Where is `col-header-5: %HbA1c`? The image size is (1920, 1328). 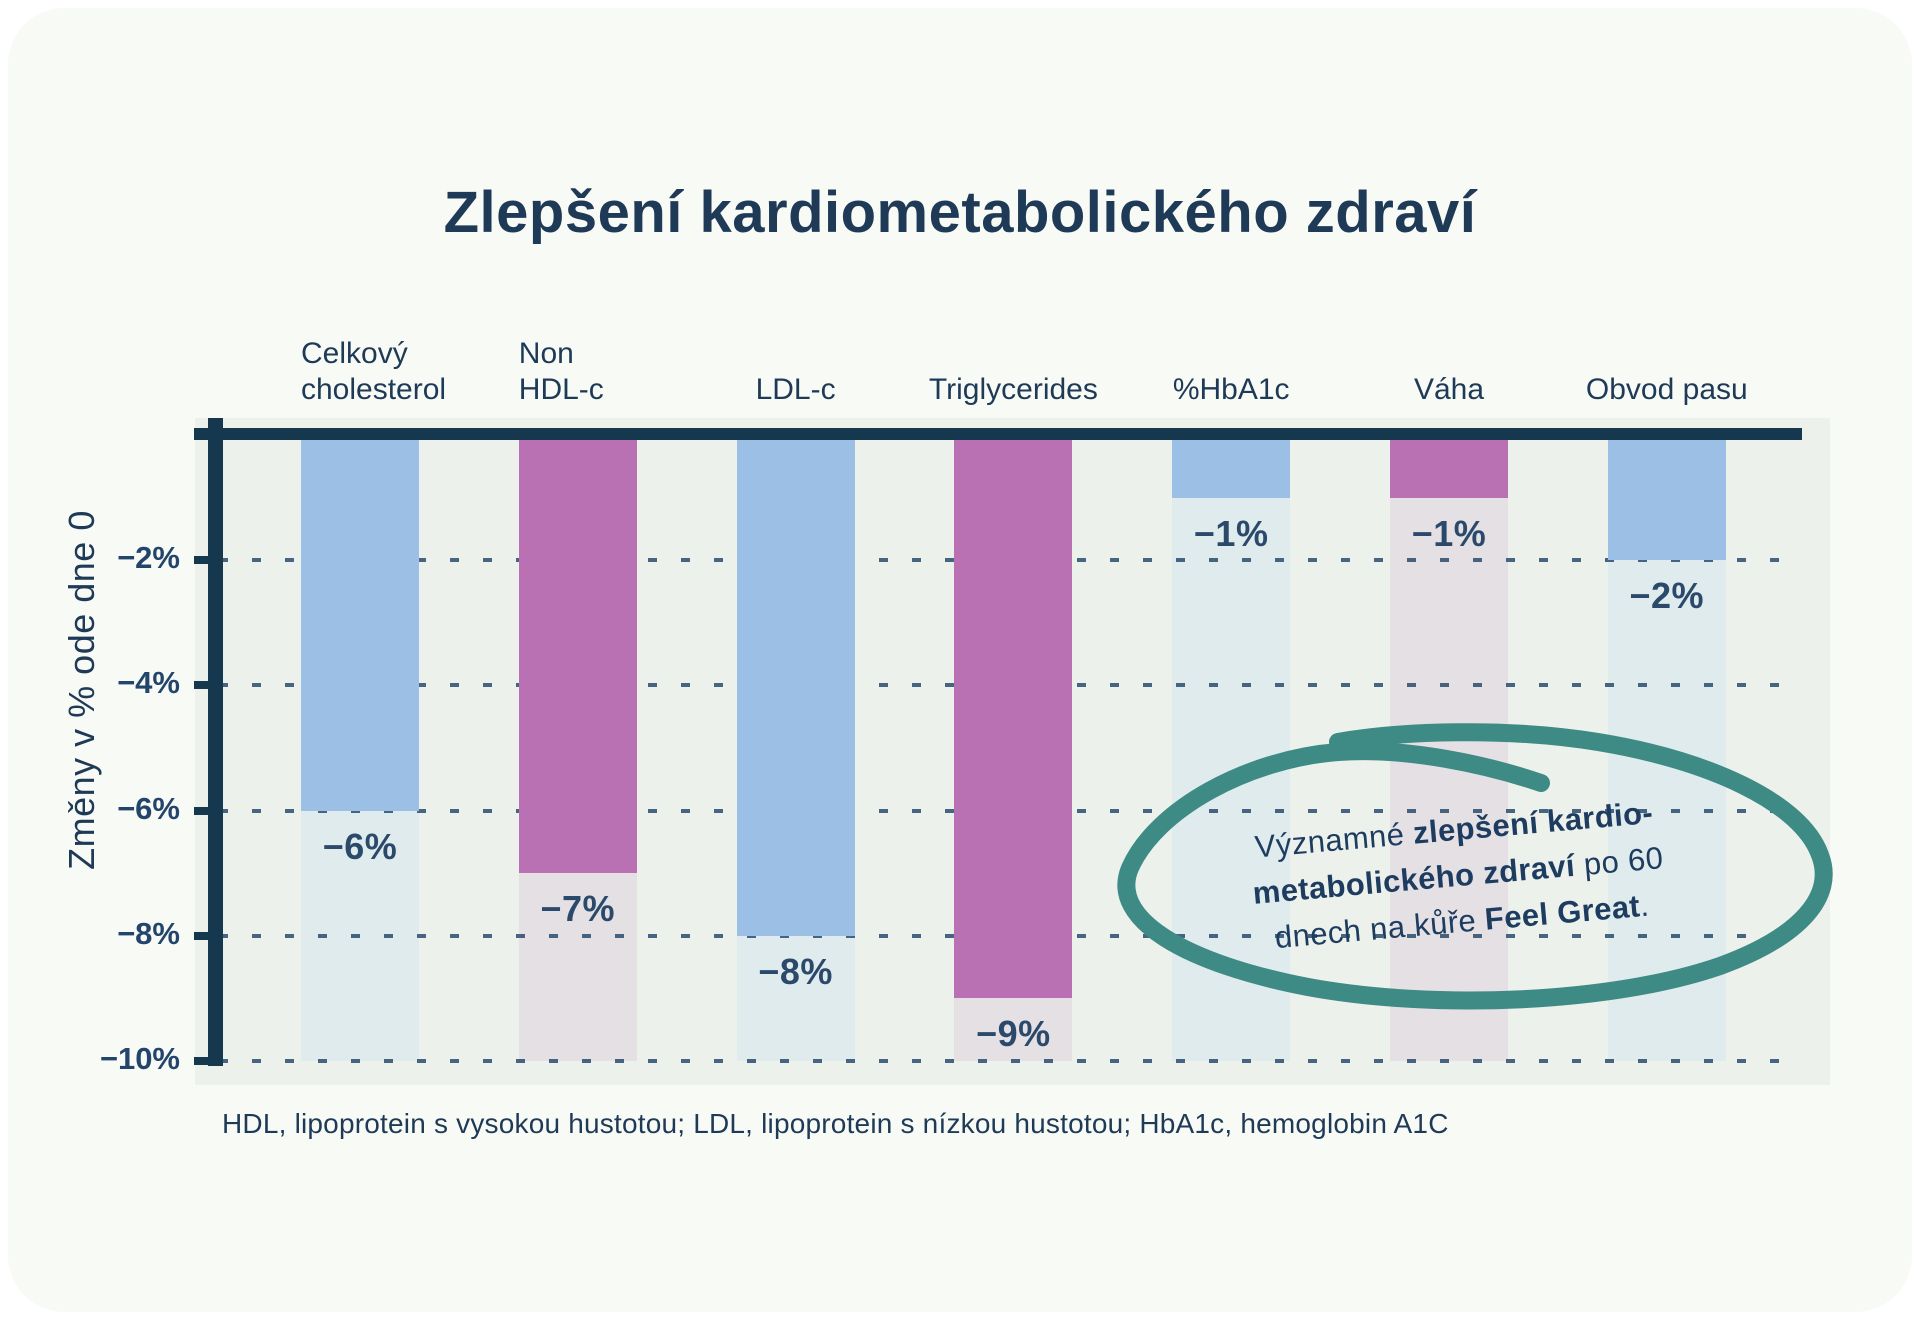 col-header-5: %HbA1c is located at coordinates (1231, 390).